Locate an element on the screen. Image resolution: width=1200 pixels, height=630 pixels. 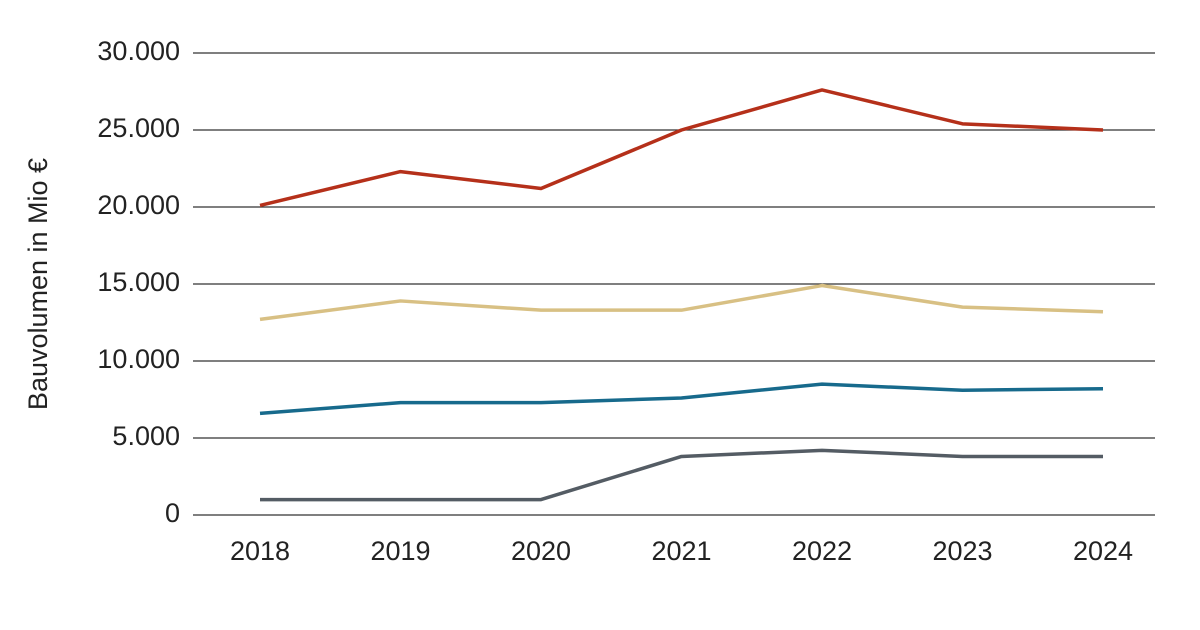
y-tick-label: 5.000 is located at coordinates (146, 436).